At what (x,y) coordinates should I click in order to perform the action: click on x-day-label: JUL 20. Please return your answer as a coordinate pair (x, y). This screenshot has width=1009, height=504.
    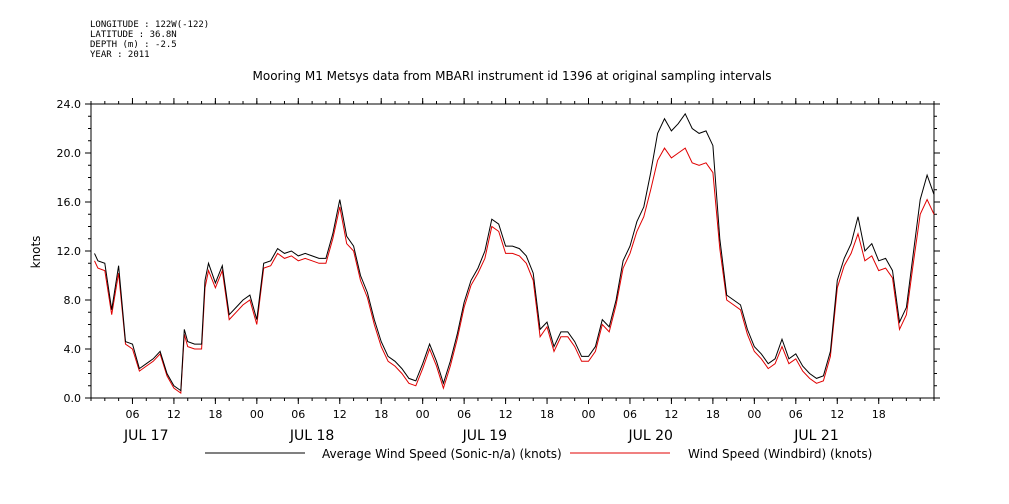
    Looking at the image, I should click on (649, 436).